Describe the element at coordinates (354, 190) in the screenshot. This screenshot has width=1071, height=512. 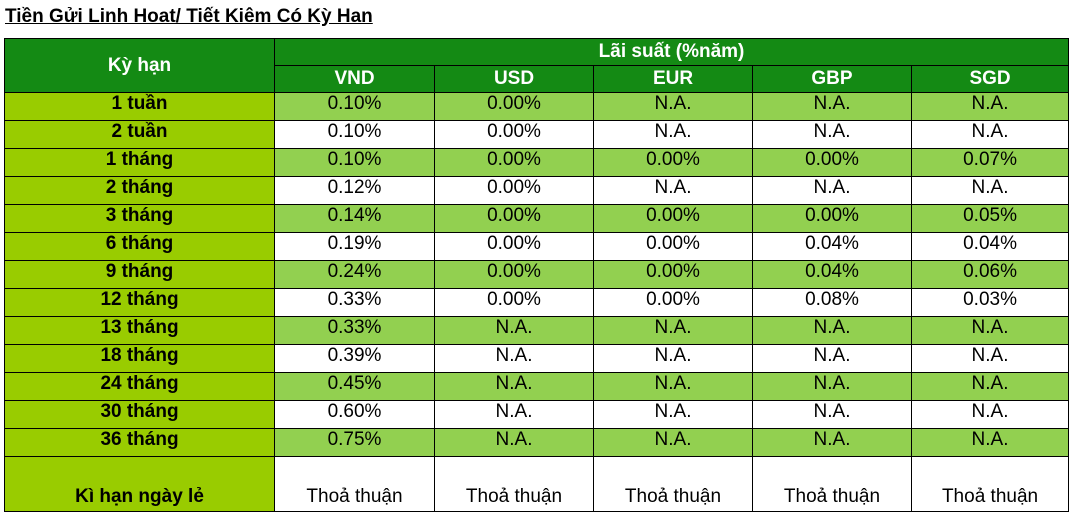
I see `rate-cell: 0.12%` at that location.